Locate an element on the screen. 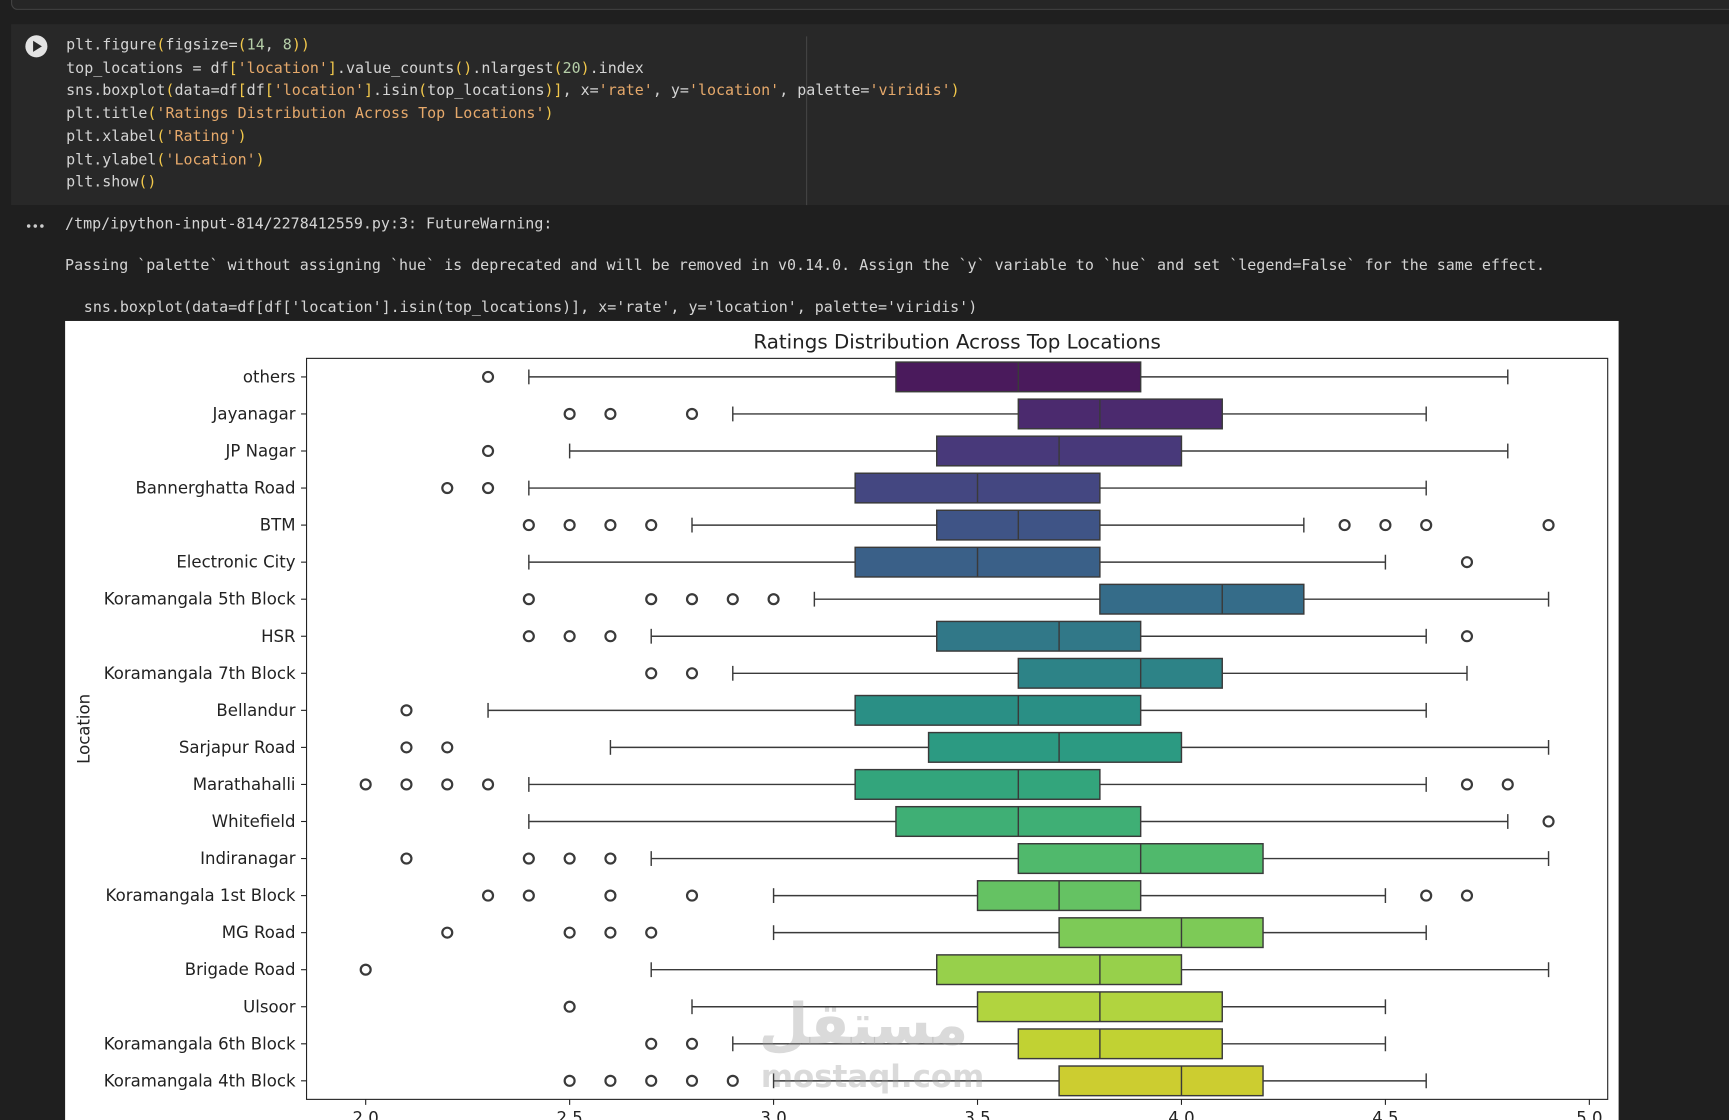 This screenshot has height=1120, width=1729. run-button is located at coordinates (36, 46).